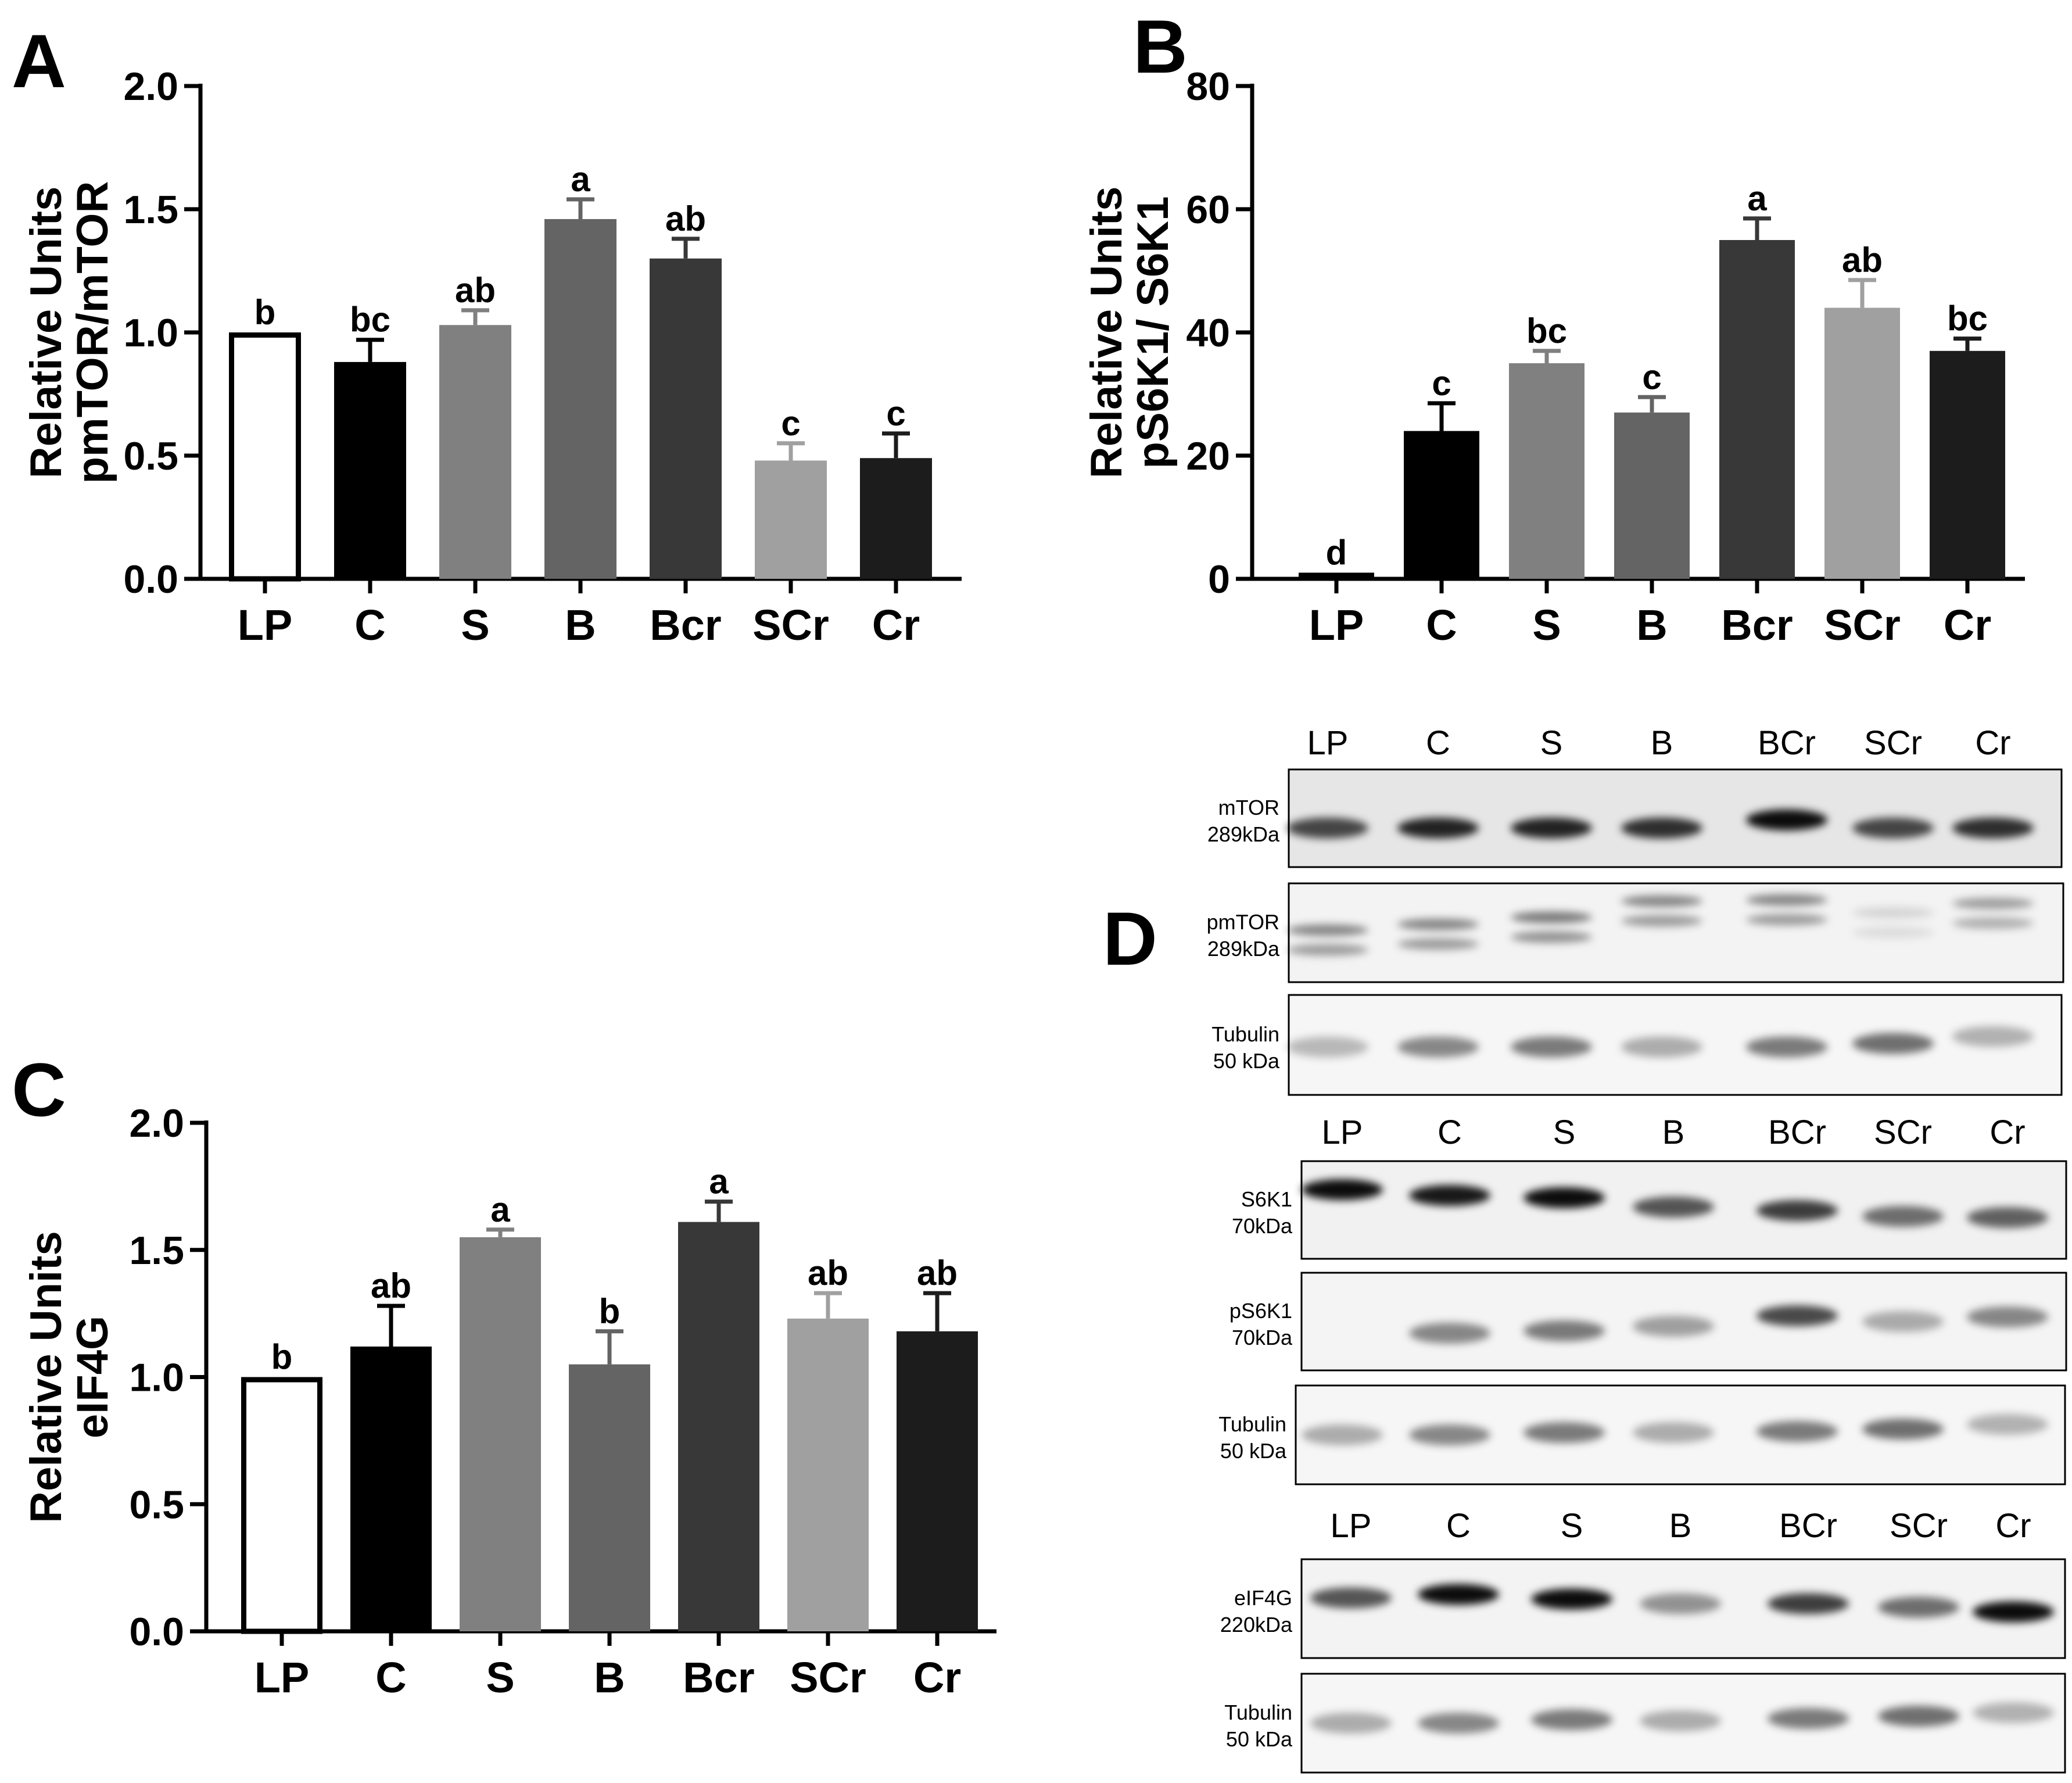  I want to click on blot2-s6k1-mw-label: 70kDa, so click(1262, 1226).